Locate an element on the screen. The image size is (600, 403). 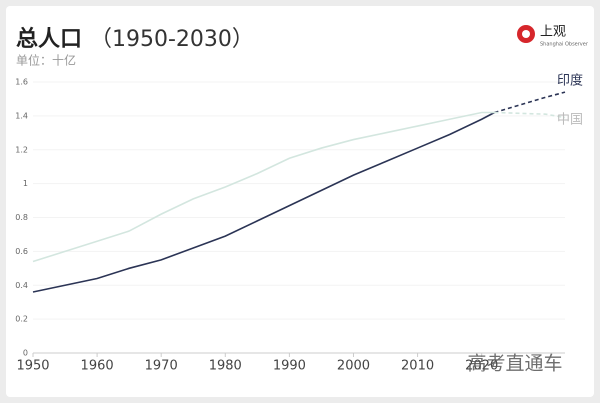
y-tick-label: 0 is located at coordinates (25, 353).